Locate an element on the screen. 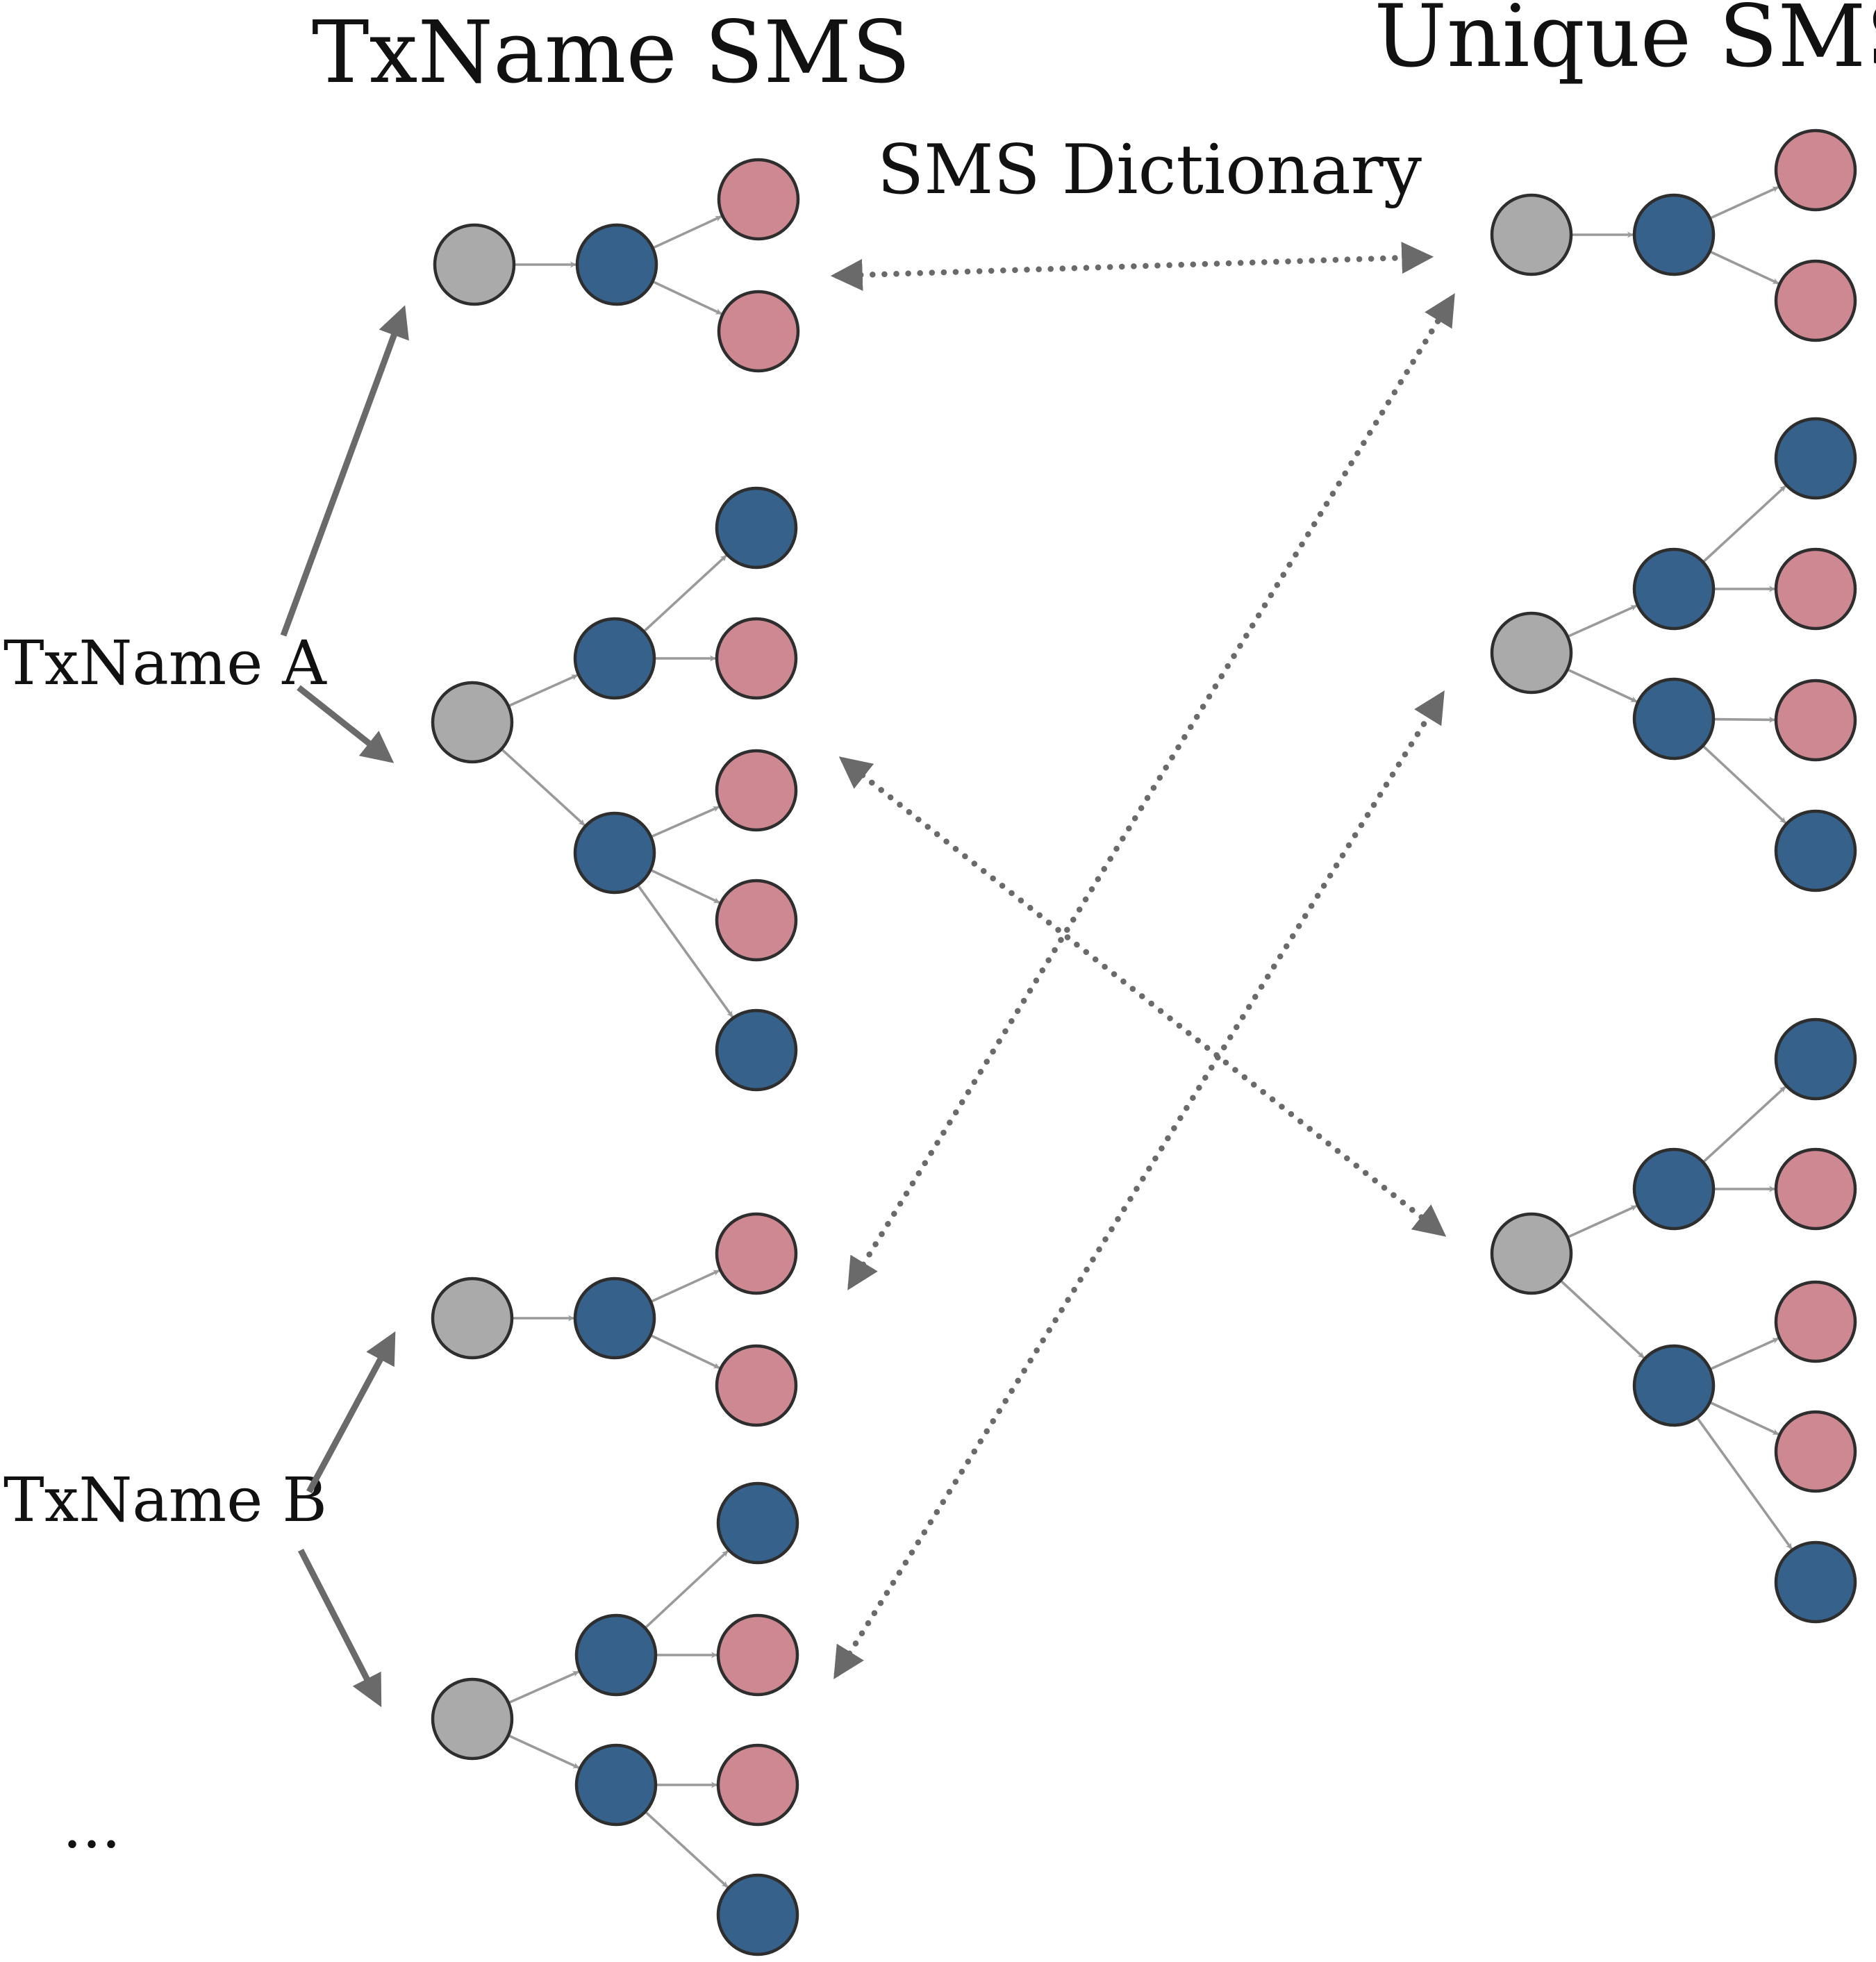 The height and width of the screenshot is (1962, 1876). unique-sms-1-node-a-blue is located at coordinates (1674, 234).